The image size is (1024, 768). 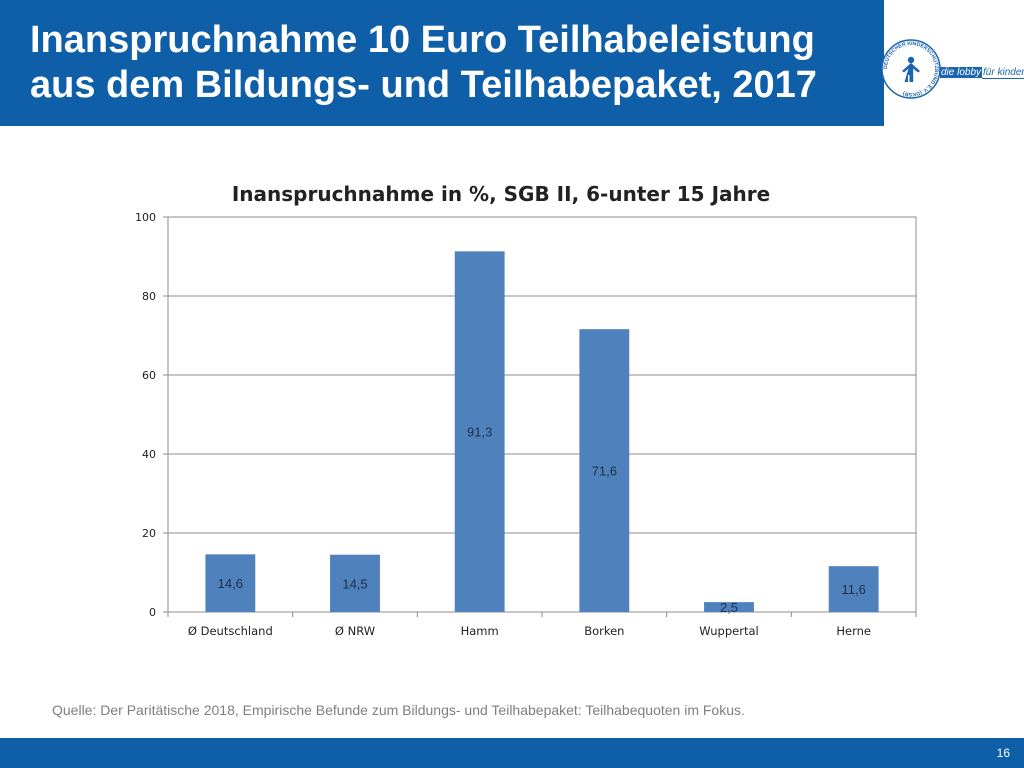 I want to click on y-tick-label: 0, so click(x=152, y=612).